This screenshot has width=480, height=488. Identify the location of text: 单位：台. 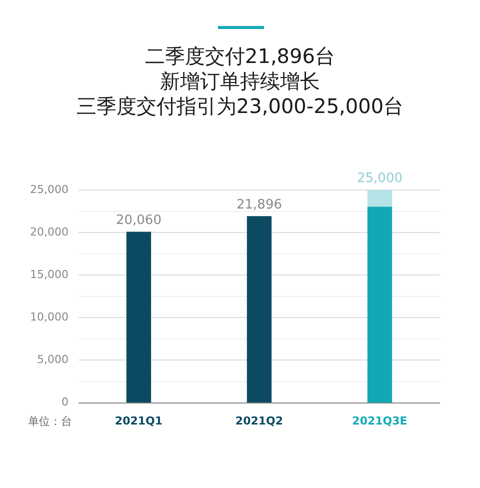
(50, 421).